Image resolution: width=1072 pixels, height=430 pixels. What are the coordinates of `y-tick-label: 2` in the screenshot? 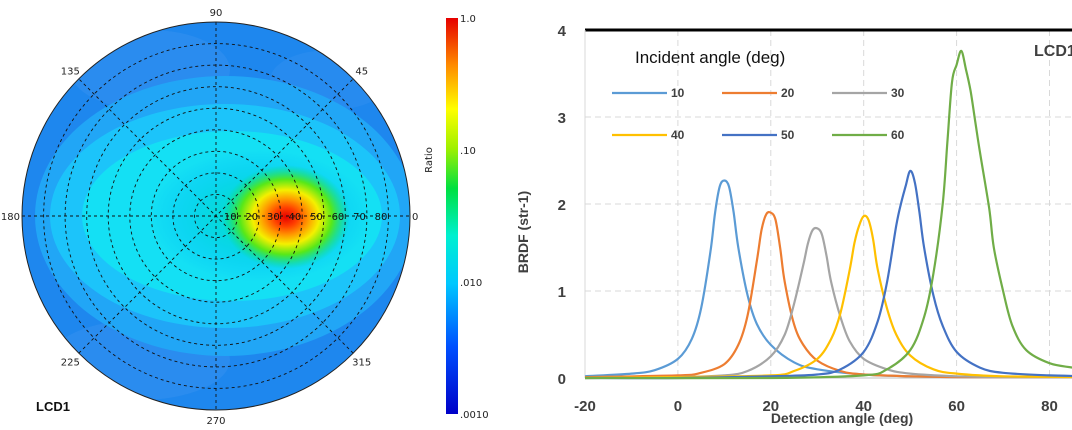 It's located at (562, 205).